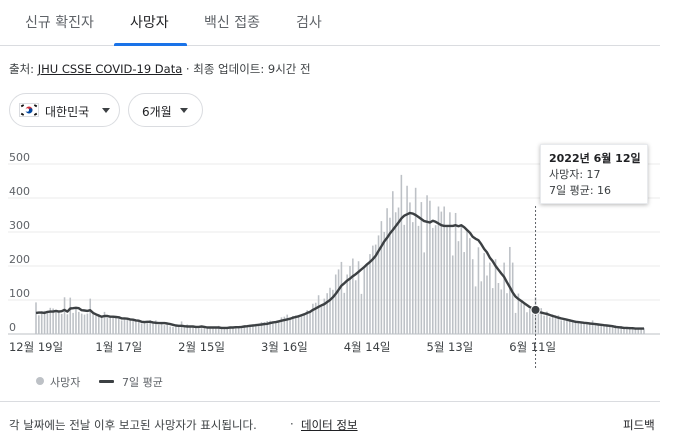 The width and height of the screenshot is (684, 438). What do you see at coordinates (157, 112) in the screenshot?
I see `period-value: 6개월` at bounding box center [157, 112].